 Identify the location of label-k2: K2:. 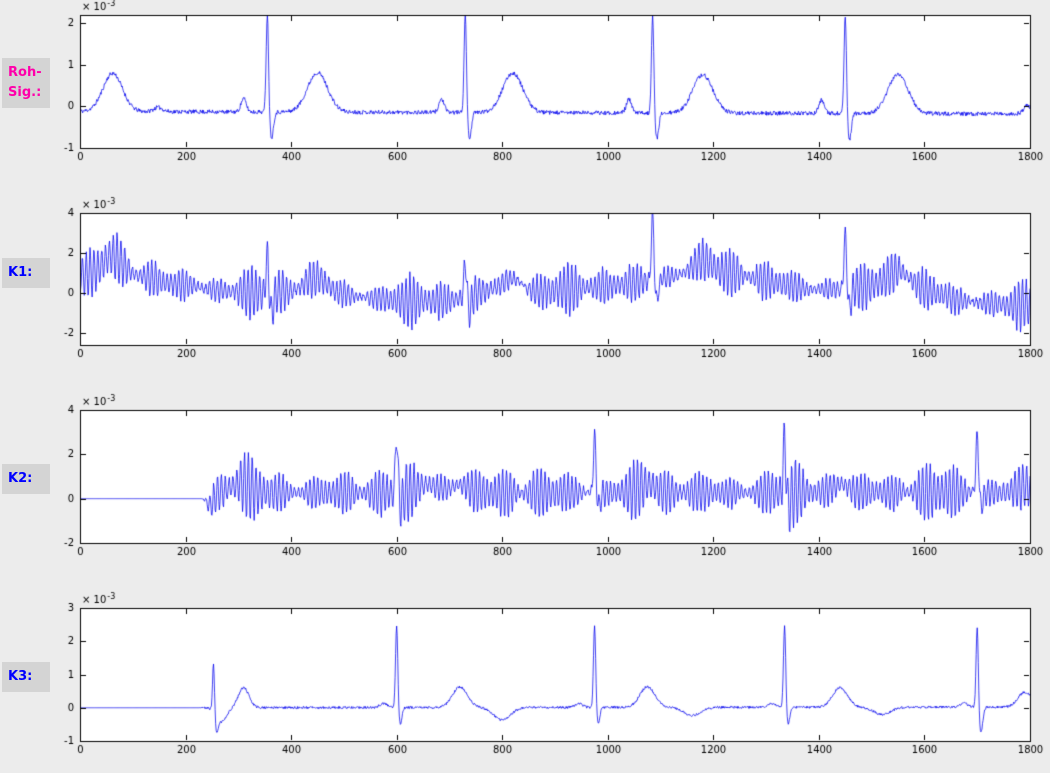
(26, 479).